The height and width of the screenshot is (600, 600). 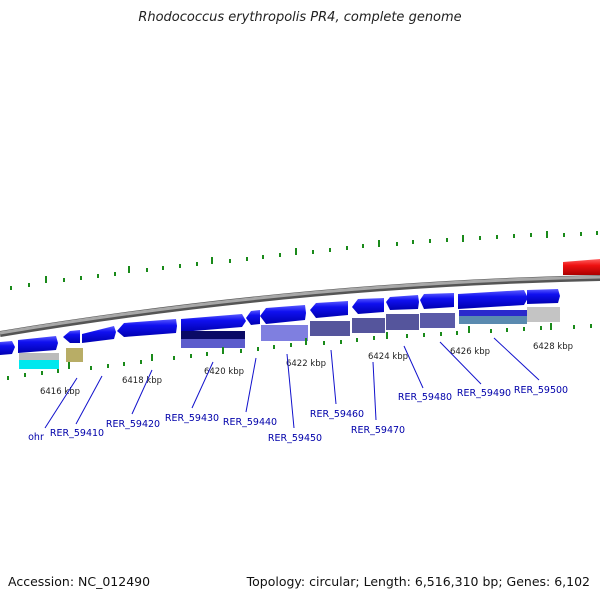 I want to click on scale-label: 6428 kbp, so click(x=553, y=347).